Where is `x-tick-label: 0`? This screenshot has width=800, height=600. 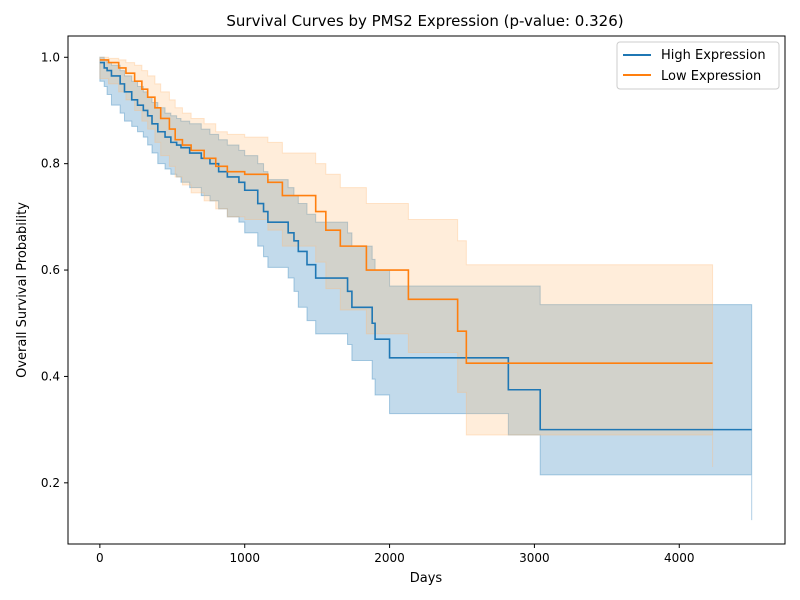
x-tick-label: 0 is located at coordinates (100, 558).